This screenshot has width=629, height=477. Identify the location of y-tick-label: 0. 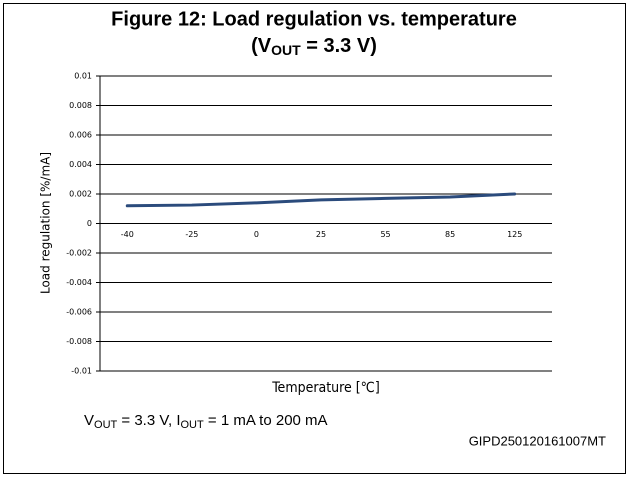
(89, 223).